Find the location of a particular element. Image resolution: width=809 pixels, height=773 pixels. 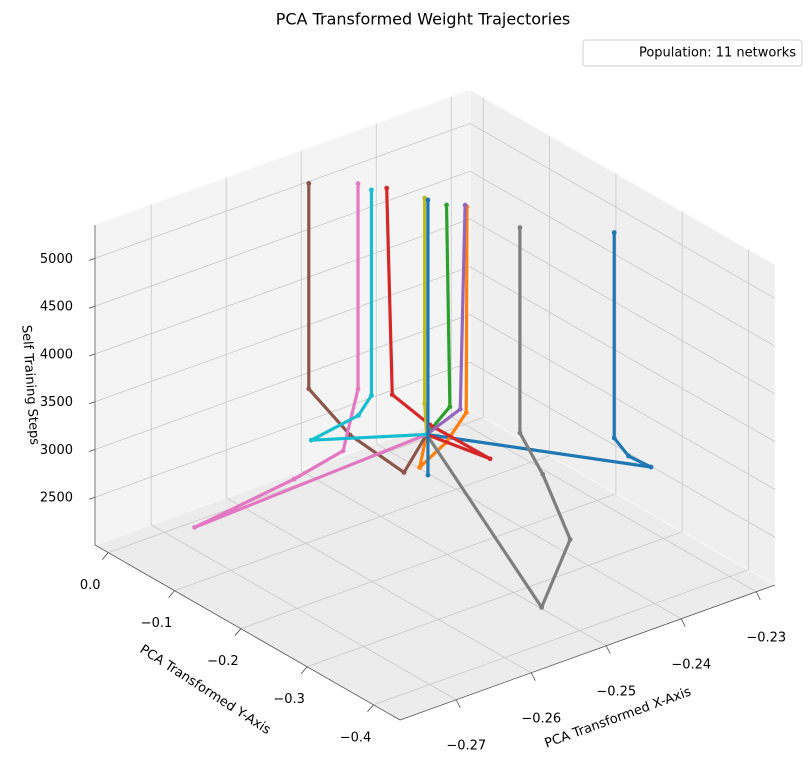

y-tick-label: 0.0 is located at coordinates (90, 585).